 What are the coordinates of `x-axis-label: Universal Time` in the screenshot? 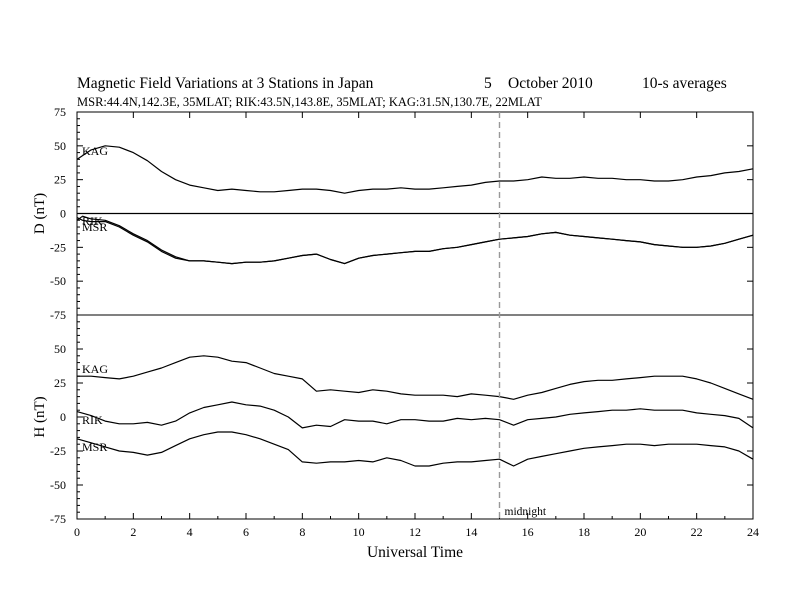 It's located at (415, 552).